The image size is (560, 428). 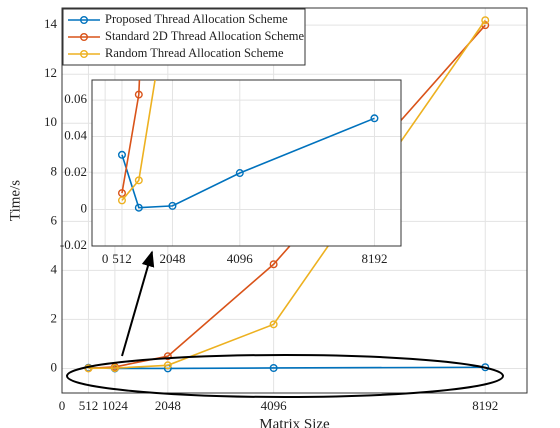 What do you see at coordinates (50, 72) in the screenshot?
I see `y-tick-label: 12` at bounding box center [50, 72].